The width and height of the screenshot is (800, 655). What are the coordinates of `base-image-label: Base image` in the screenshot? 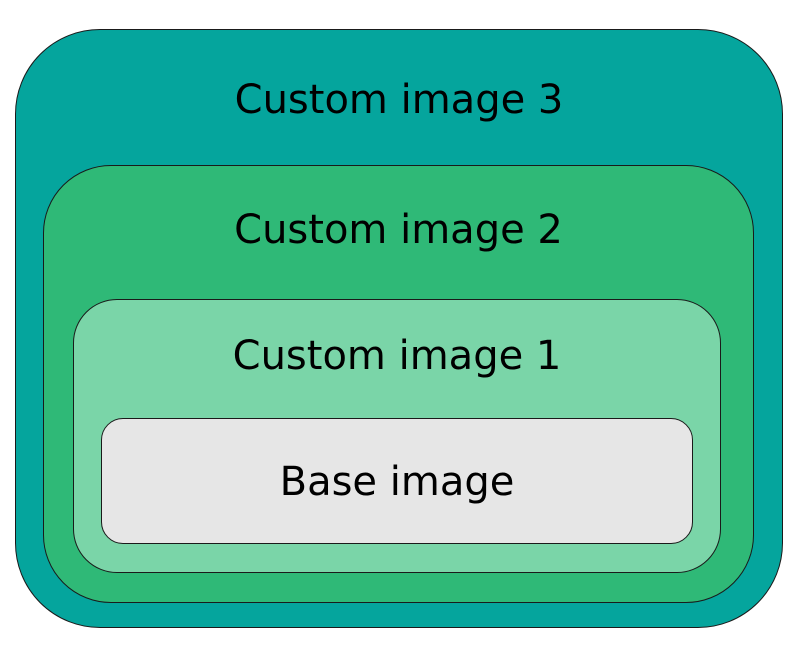 It's located at (397, 482).